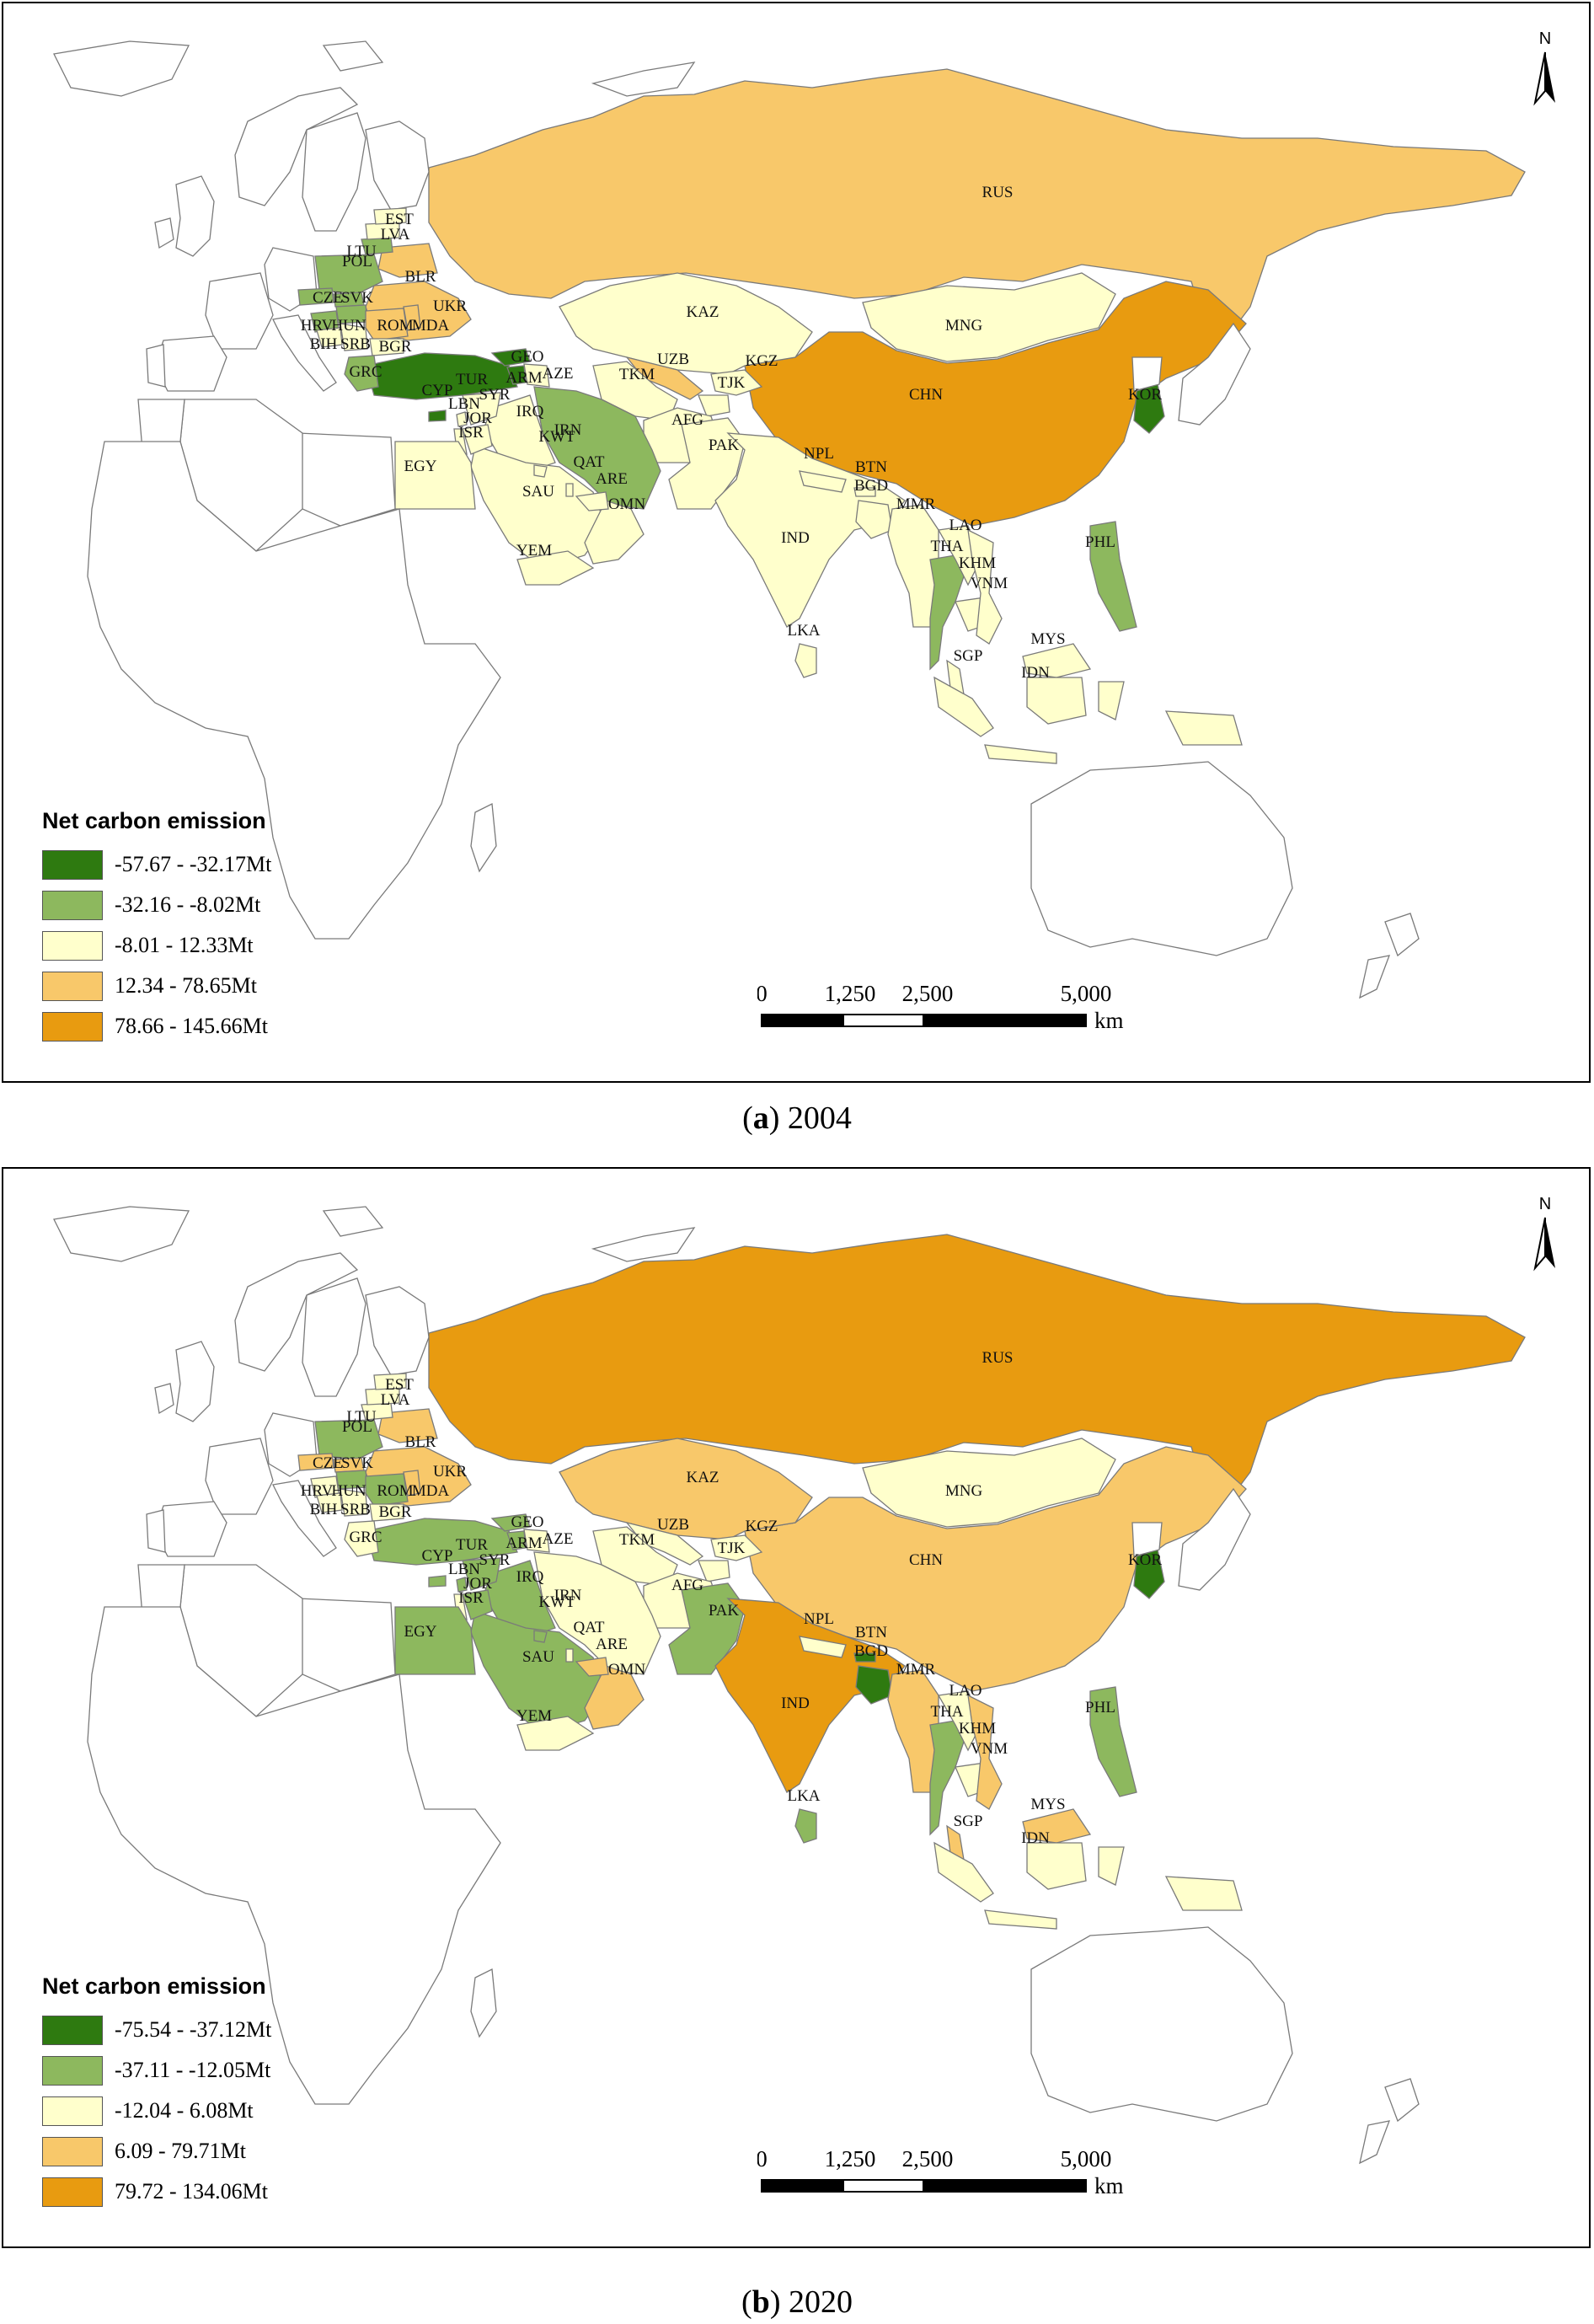  Describe the element at coordinates (361, 1417) in the screenshot. I see `country-label: LTU` at that location.